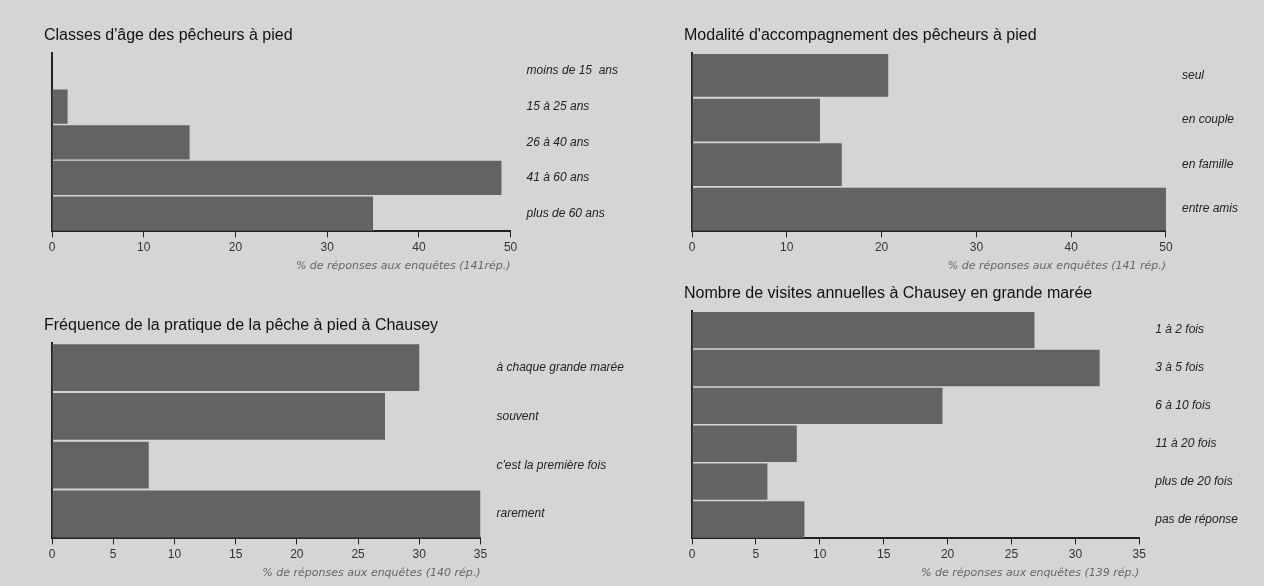 Image resolution: width=1264 pixels, height=586 pixels. Describe the element at coordinates (551, 464) in the screenshot. I see `y-tick-label: c'est la première fois` at that location.